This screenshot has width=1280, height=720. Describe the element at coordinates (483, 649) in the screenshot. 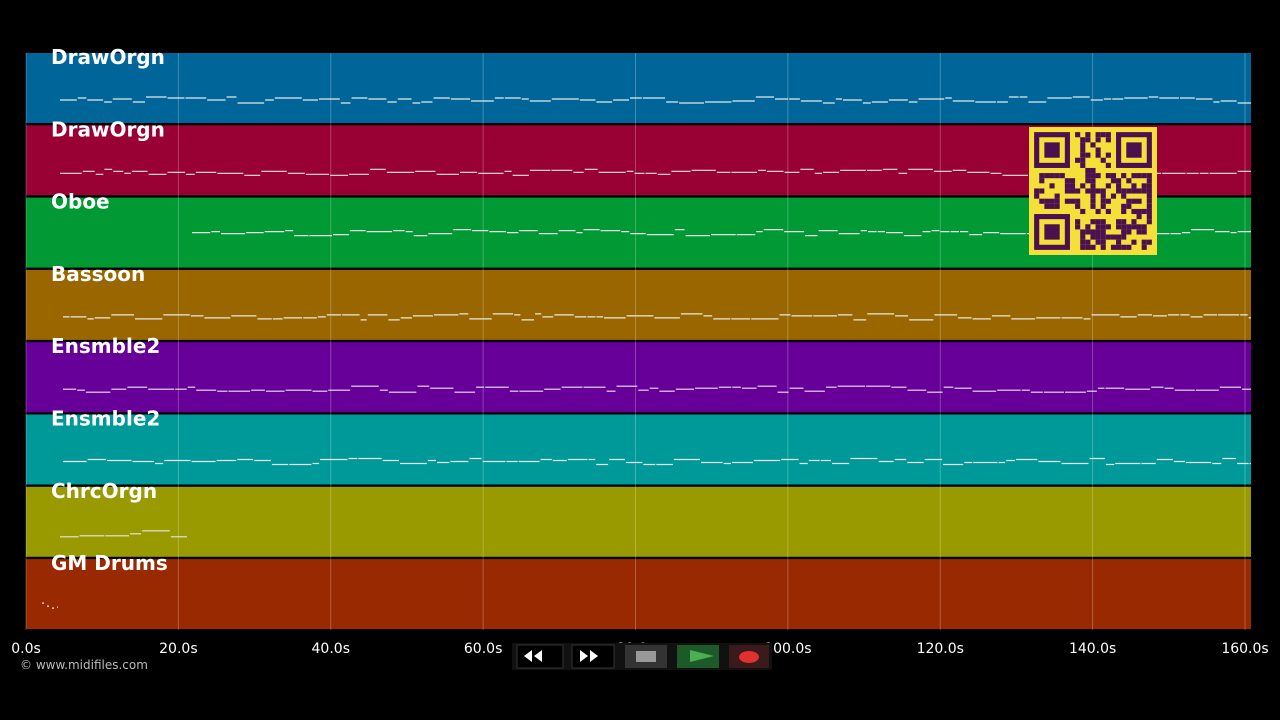

I see `tick-label: 60.0s` at that location.